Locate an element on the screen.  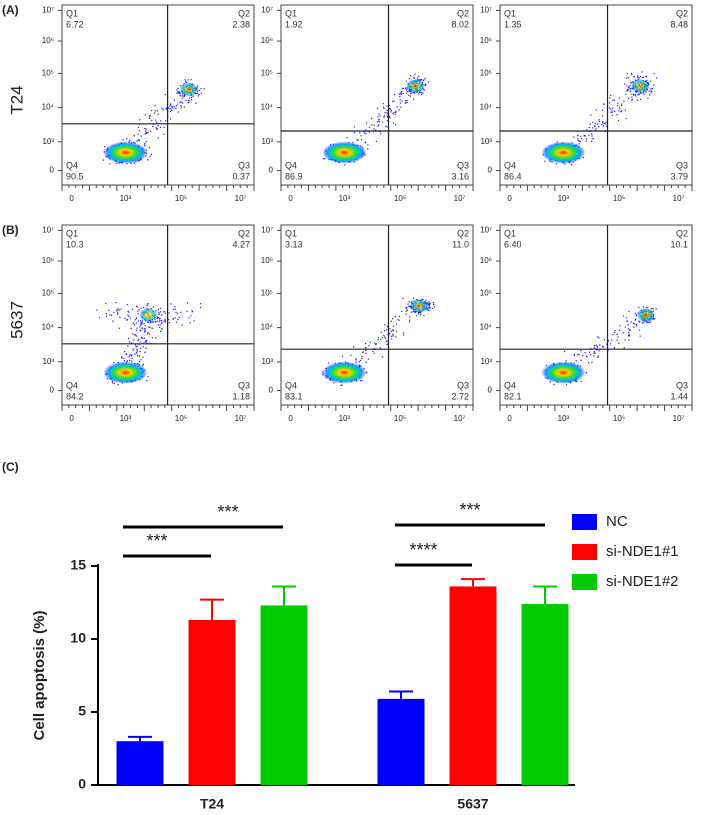
y-tick-label: 10 is located at coordinates (78, 638).